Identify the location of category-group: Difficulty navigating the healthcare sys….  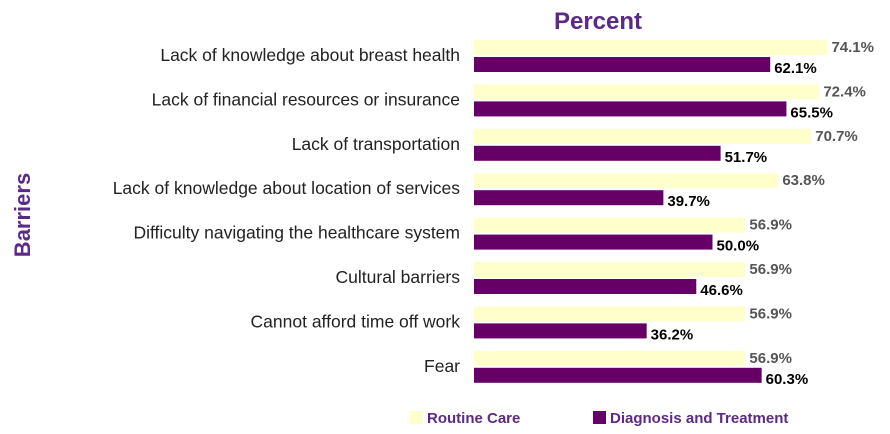
(462, 236).